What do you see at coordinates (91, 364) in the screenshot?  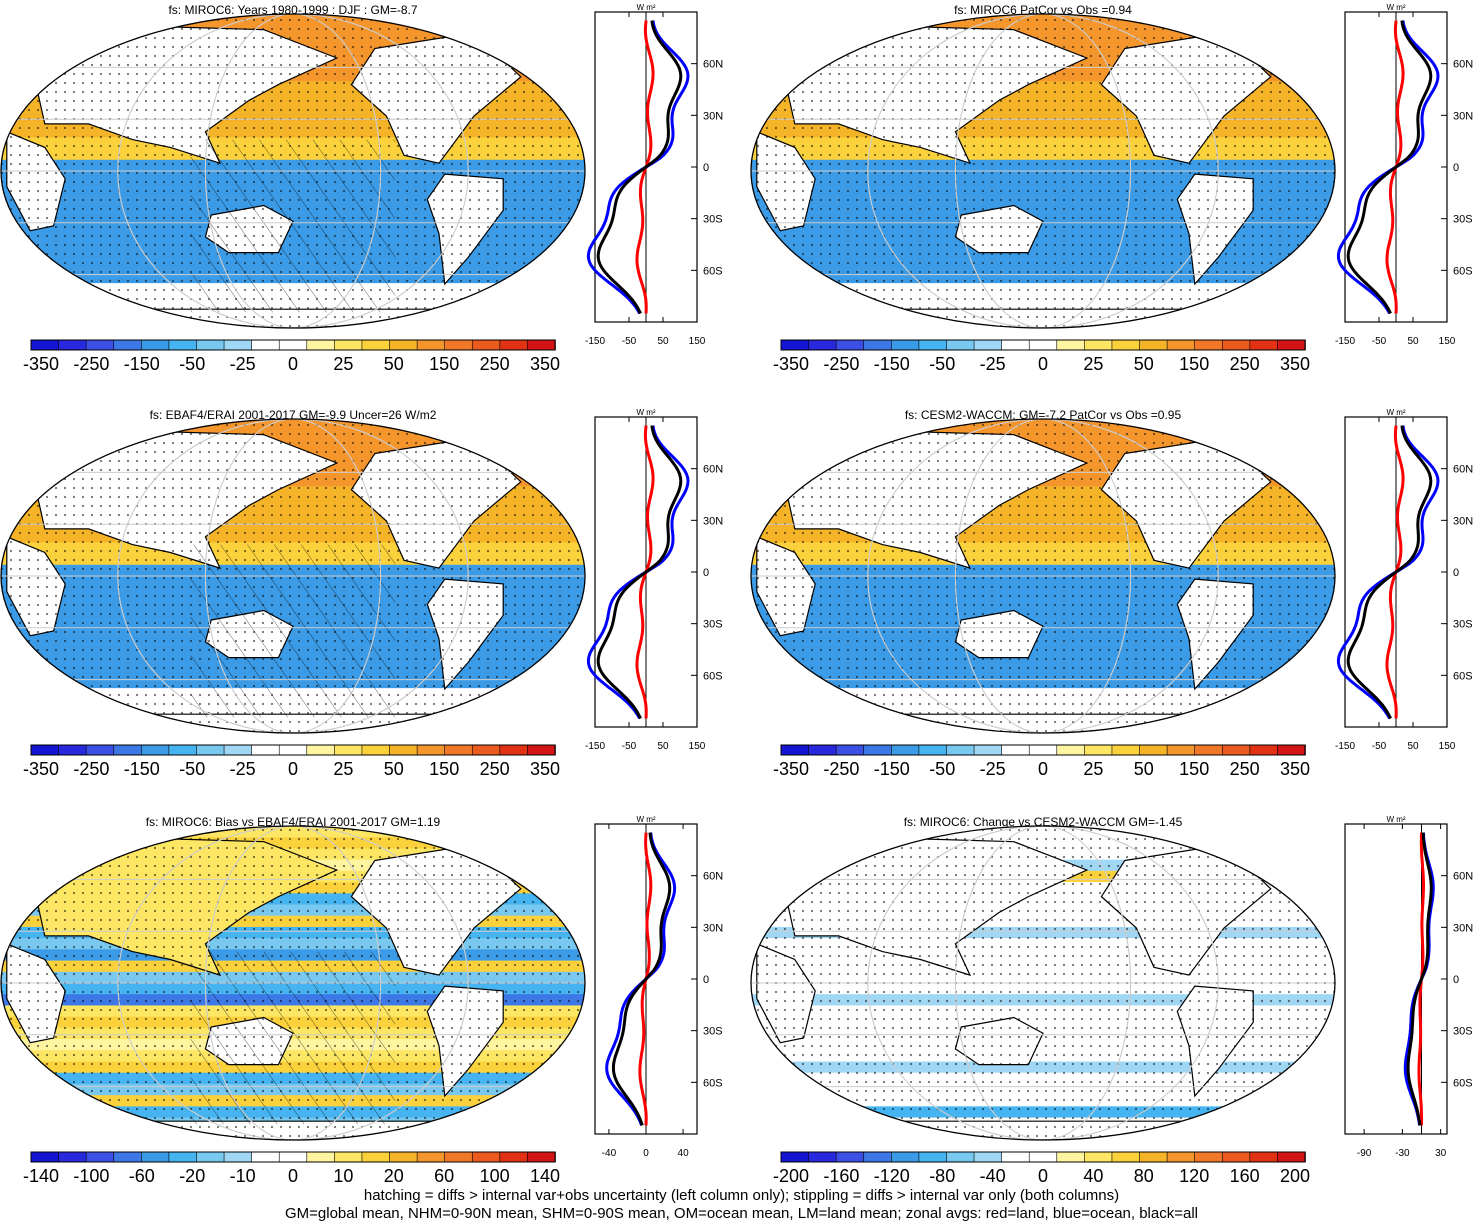 I see `colorbar-label: -250` at bounding box center [91, 364].